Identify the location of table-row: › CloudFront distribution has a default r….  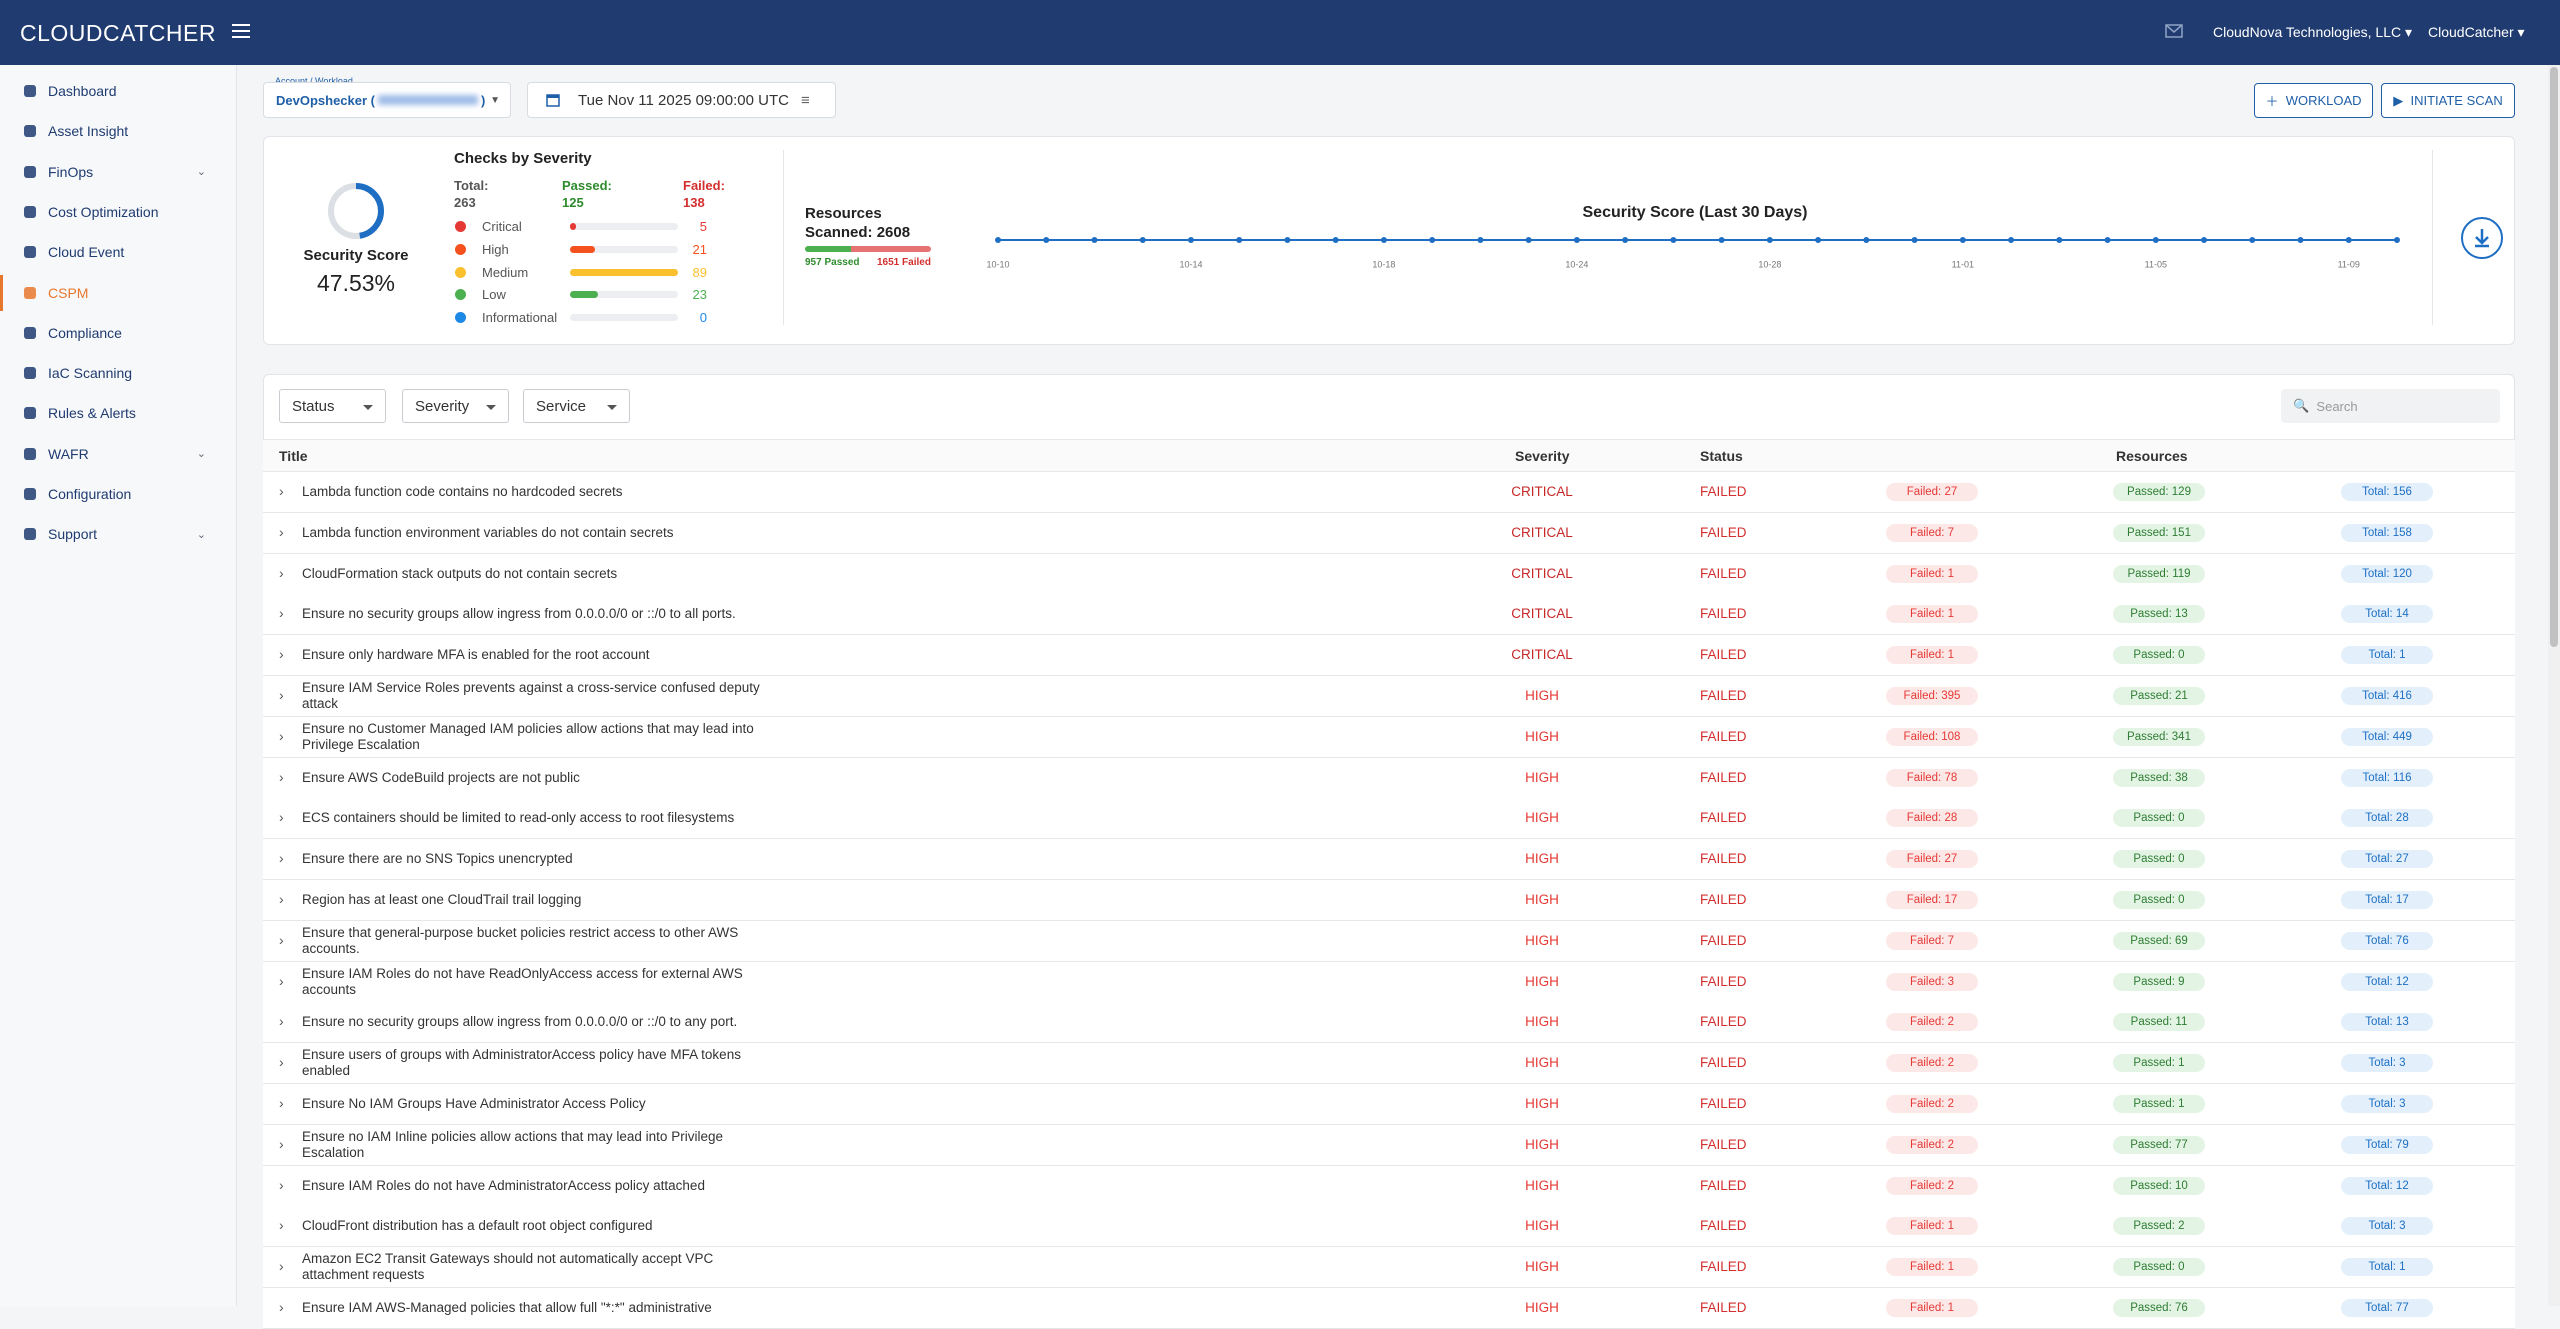
(1389, 1227).